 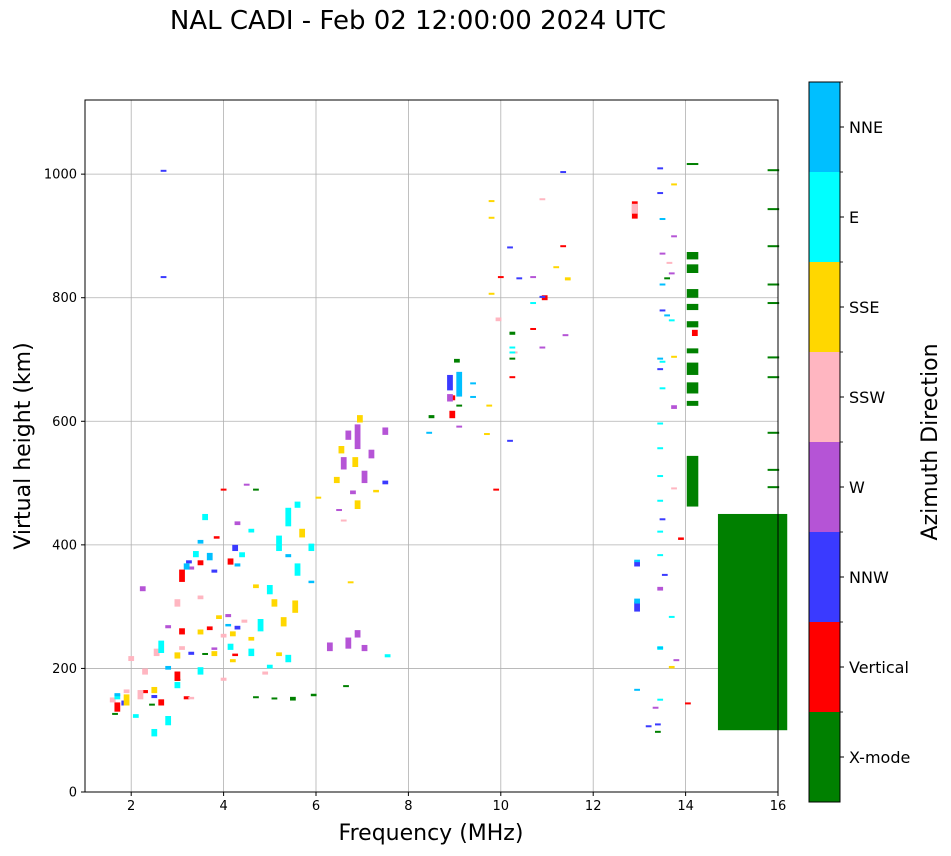 What do you see at coordinates (64, 545) in the screenshot?
I see `y-tick-label: 400` at bounding box center [64, 545].